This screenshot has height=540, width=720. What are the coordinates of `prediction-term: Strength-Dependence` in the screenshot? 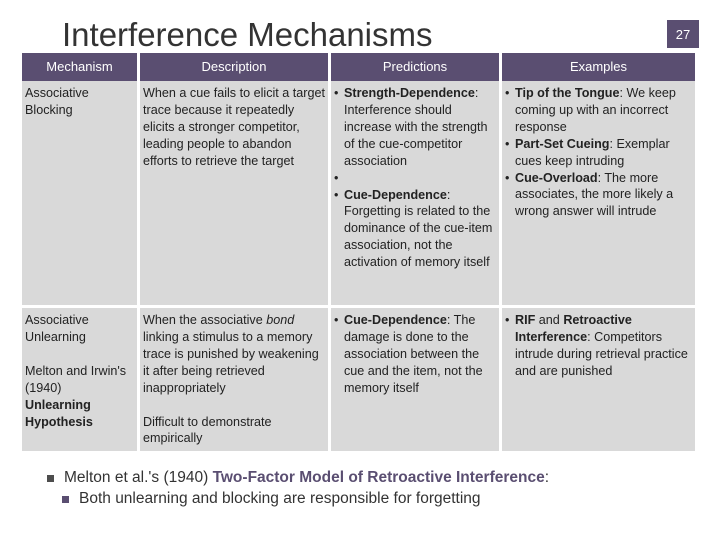 It's located at (409, 93).